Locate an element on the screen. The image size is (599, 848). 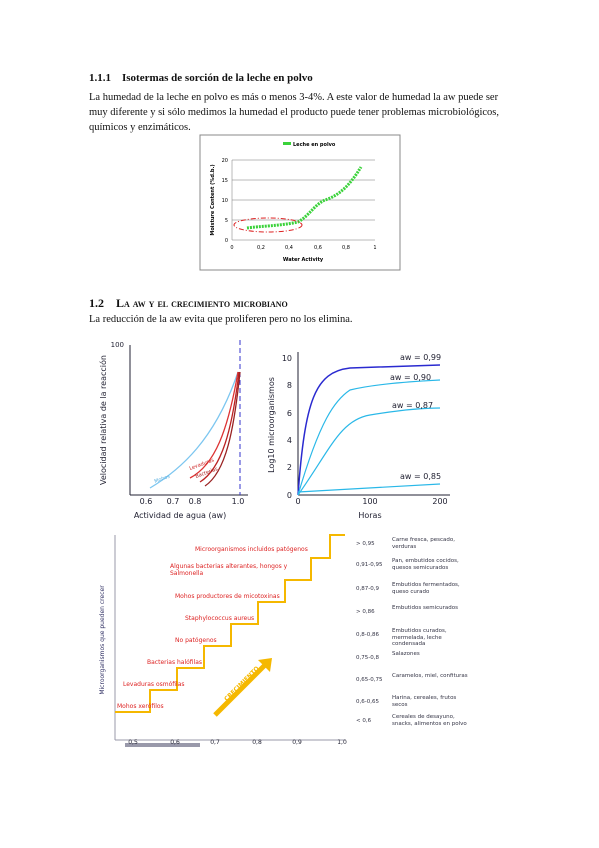
y-tick-label: 5 is located at coordinates (226, 221).